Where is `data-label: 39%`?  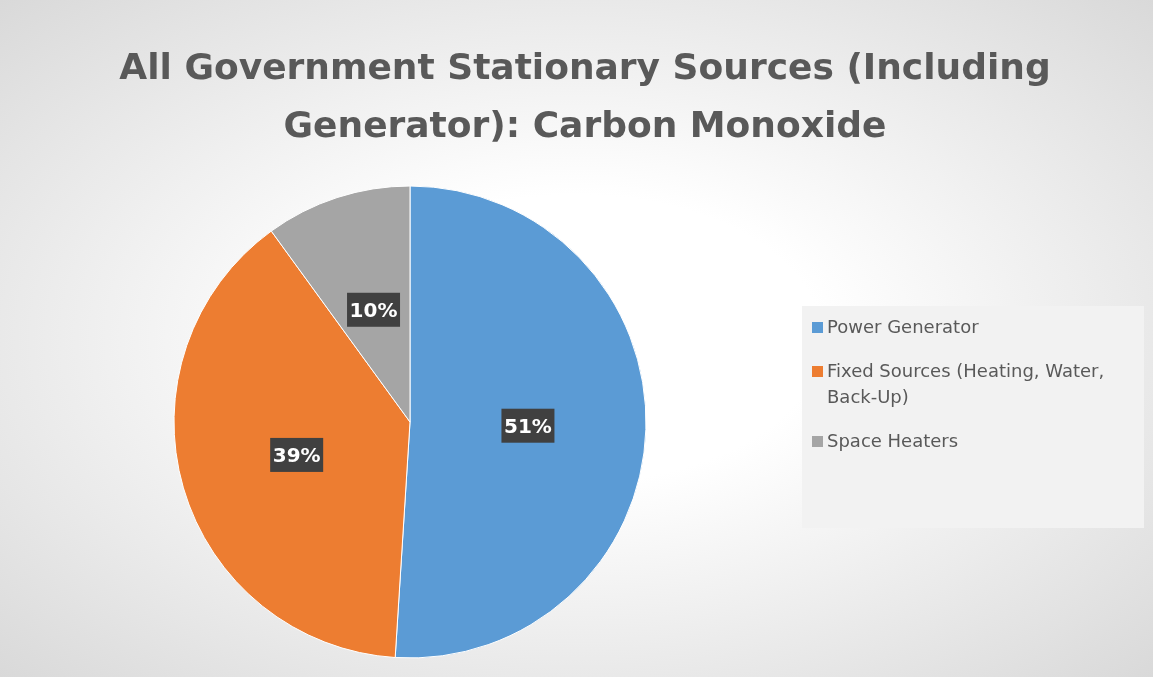
data-label: 39% is located at coordinates (296, 454).